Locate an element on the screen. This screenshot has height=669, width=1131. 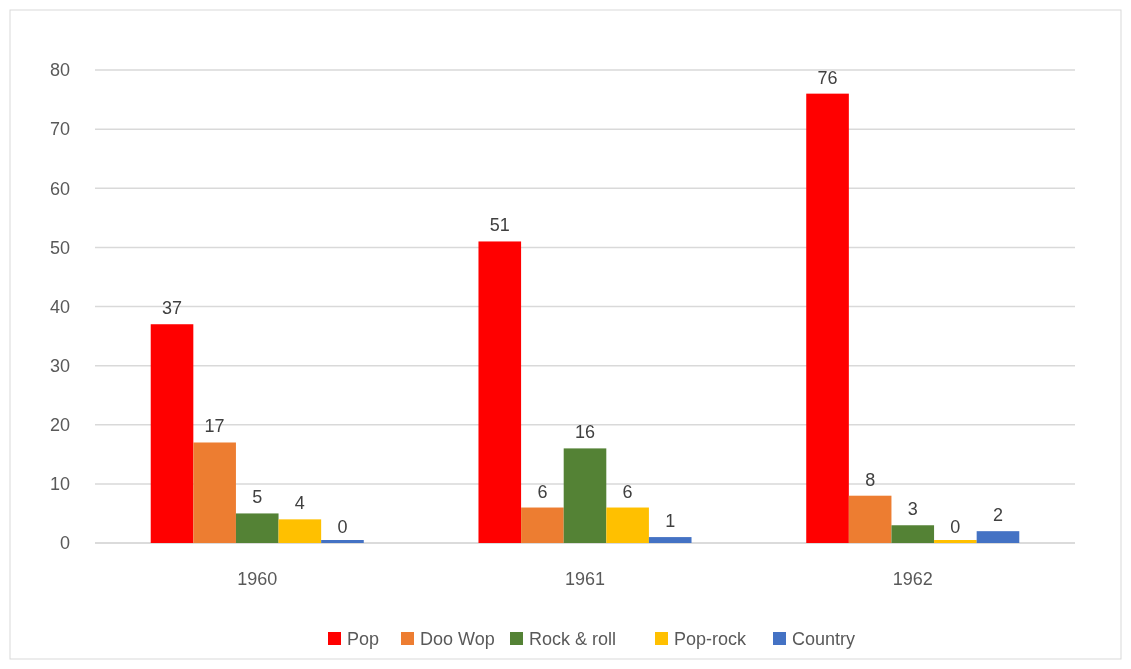
data-label: 4 is located at coordinates (299, 503).